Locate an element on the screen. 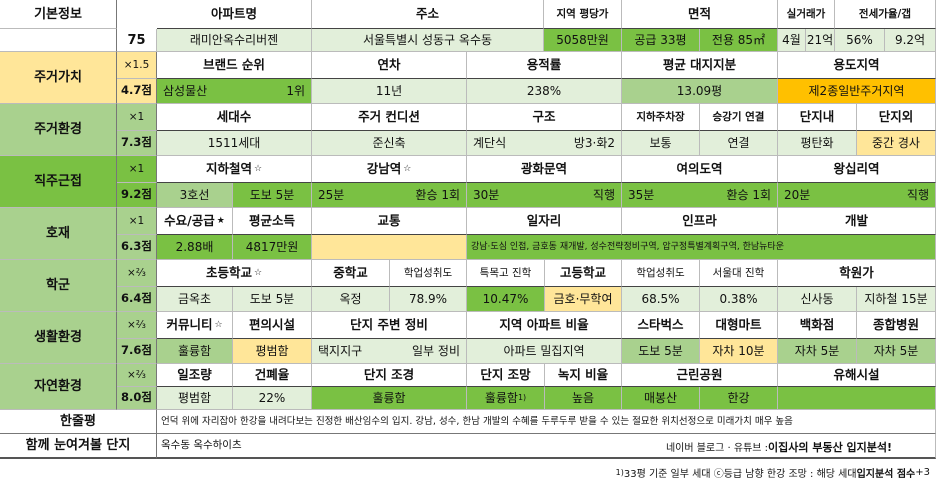 This screenshot has height=482, width=936. hospital-header: 종합병원 is located at coordinates (896, 325).